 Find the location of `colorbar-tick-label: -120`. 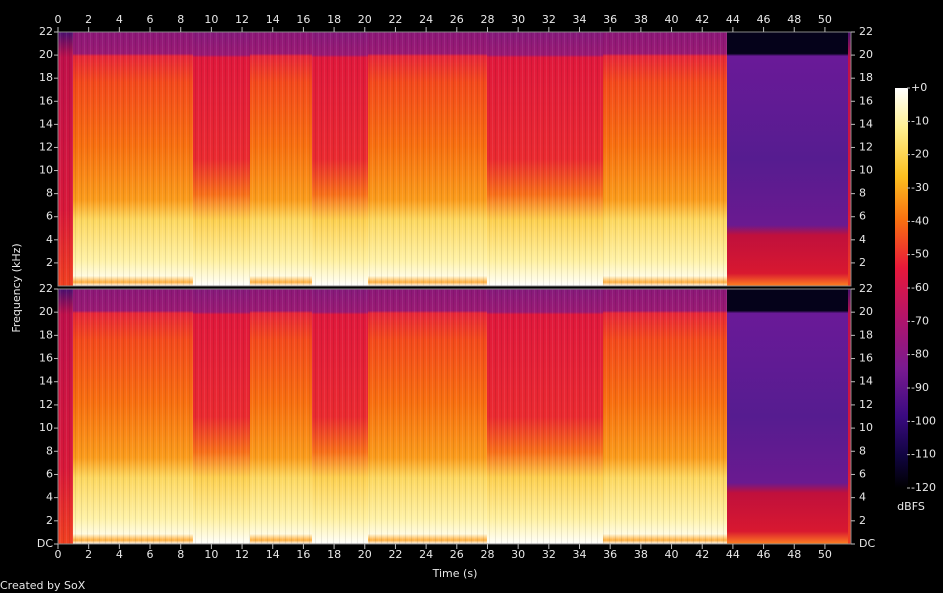

colorbar-tick-label: -120 is located at coordinates (923, 487).